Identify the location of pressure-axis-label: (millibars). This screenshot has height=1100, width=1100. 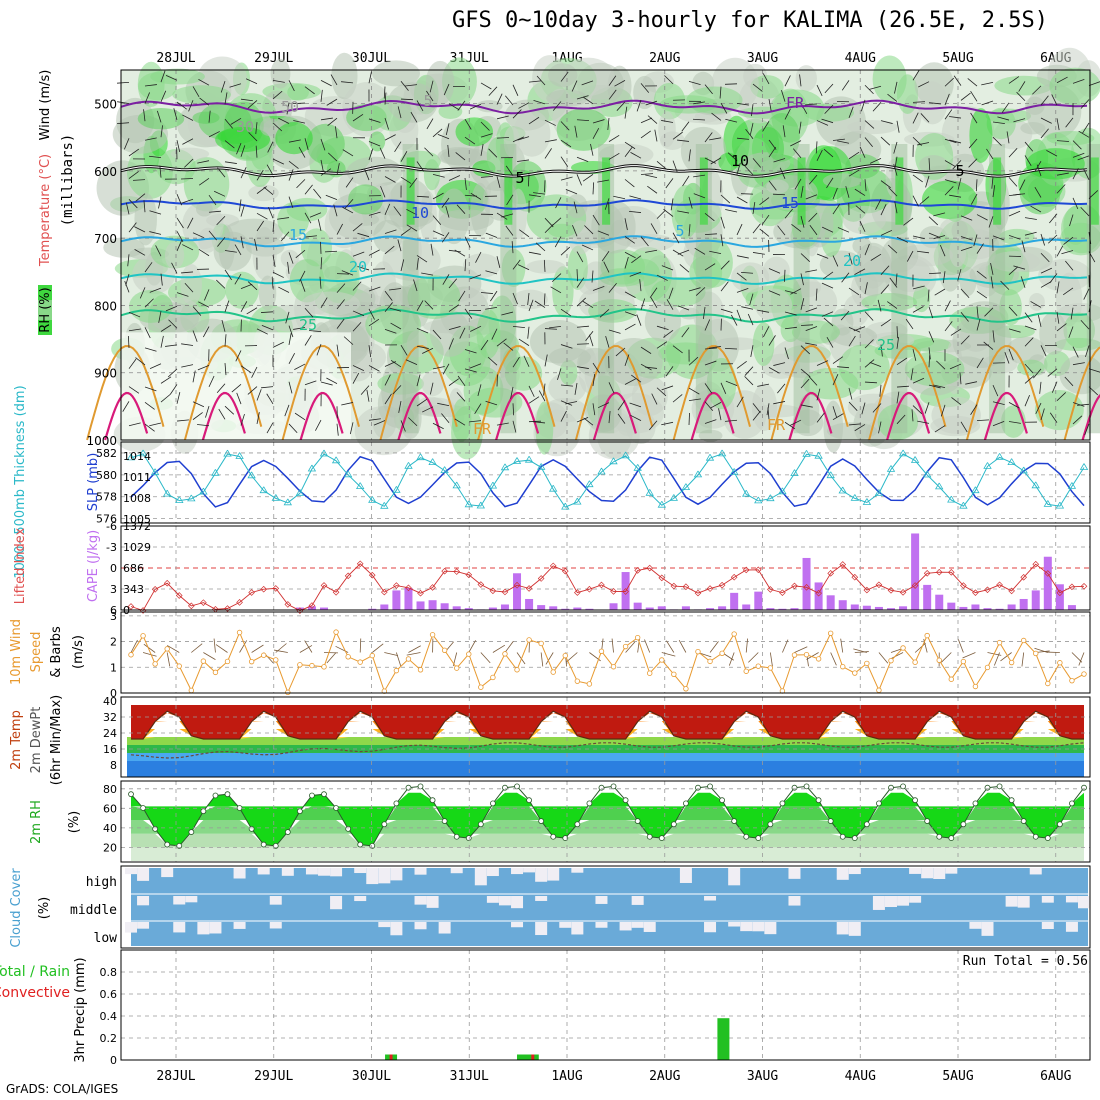
(68, 180).